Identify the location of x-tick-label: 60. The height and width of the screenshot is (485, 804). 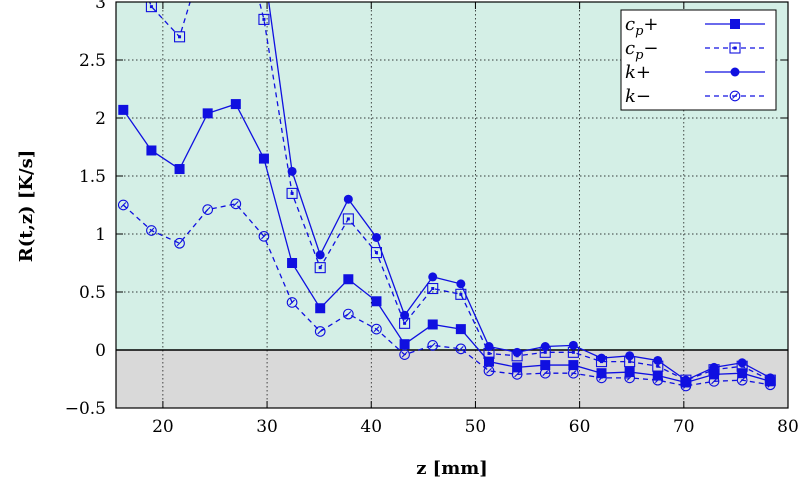
(580, 427).